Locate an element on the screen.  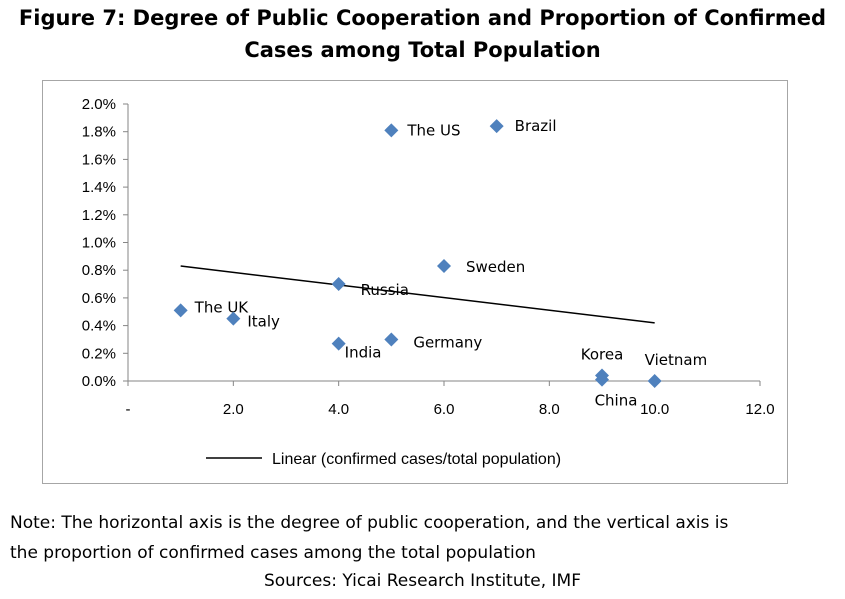
x-tick-label: 10.0 is located at coordinates (654, 409).